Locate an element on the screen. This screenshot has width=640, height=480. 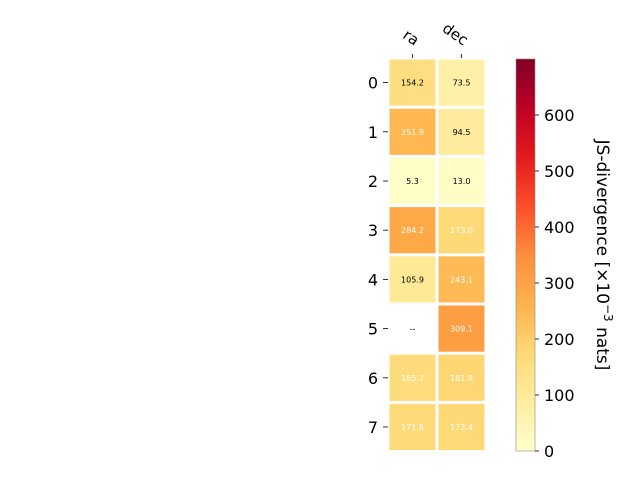
colorbar-gradient is located at coordinates (525, 255).